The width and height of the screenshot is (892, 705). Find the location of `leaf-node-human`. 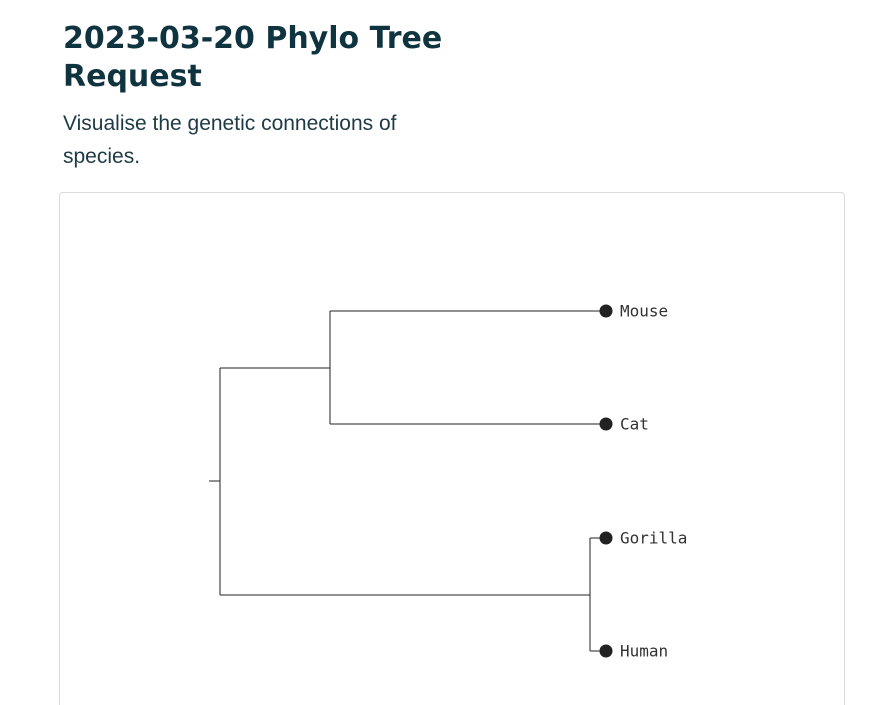

leaf-node-human is located at coordinates (606, 651).